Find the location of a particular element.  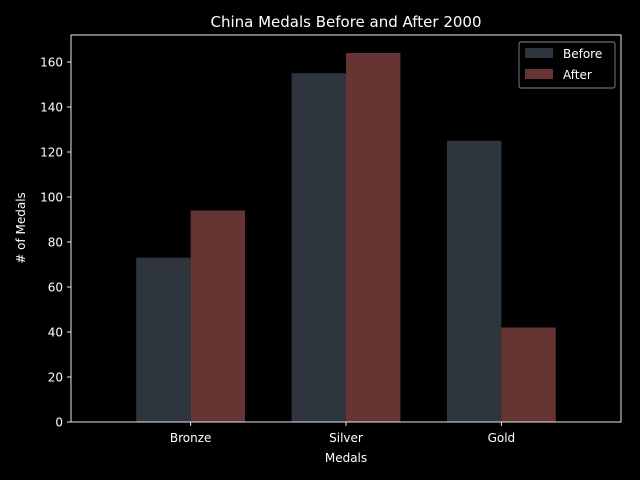

bar-after-silver is located at coordinates (373, 237).